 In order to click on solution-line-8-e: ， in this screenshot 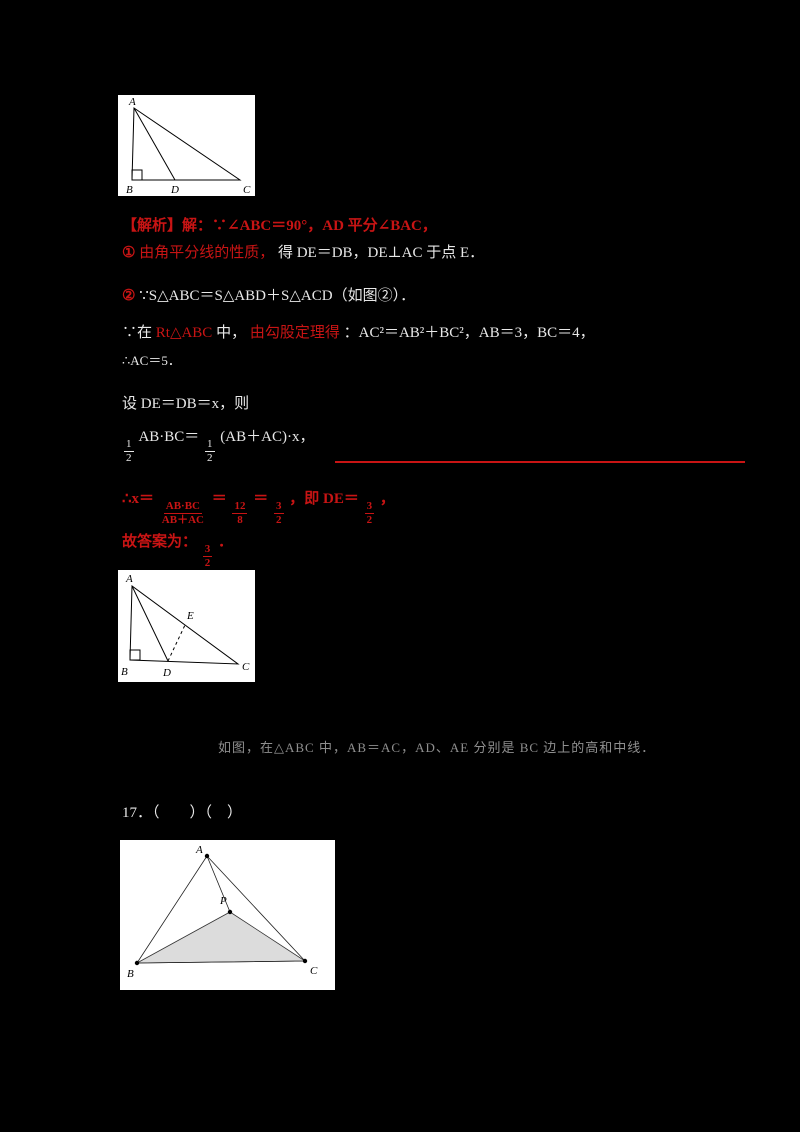, I will do `click(387, 499)`.